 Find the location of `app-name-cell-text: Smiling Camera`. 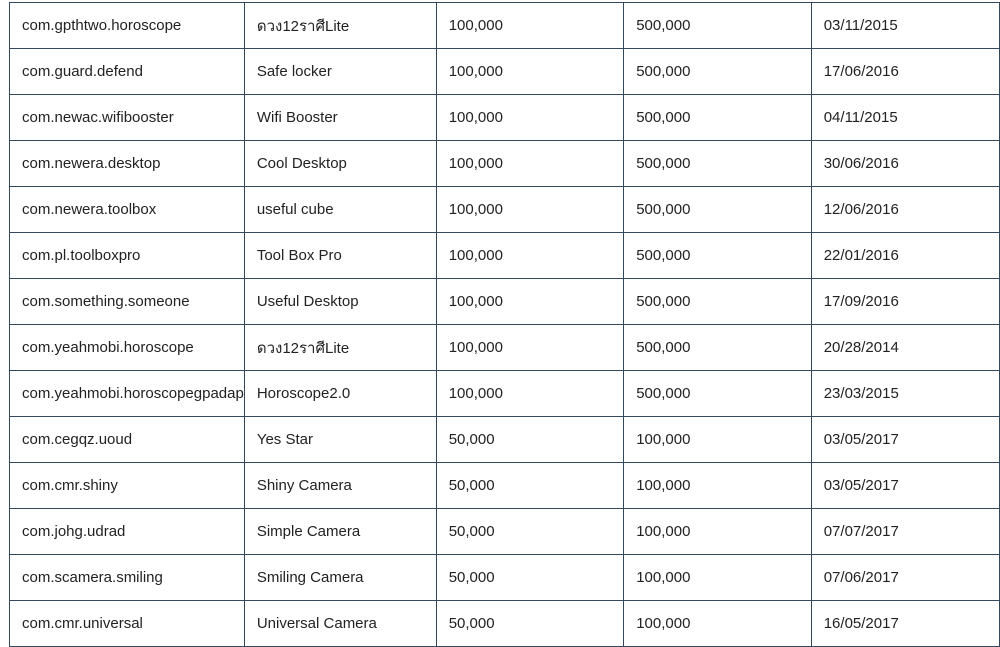

app-name-cell-text: Smiling Camera is located at coordinates (310, 577).